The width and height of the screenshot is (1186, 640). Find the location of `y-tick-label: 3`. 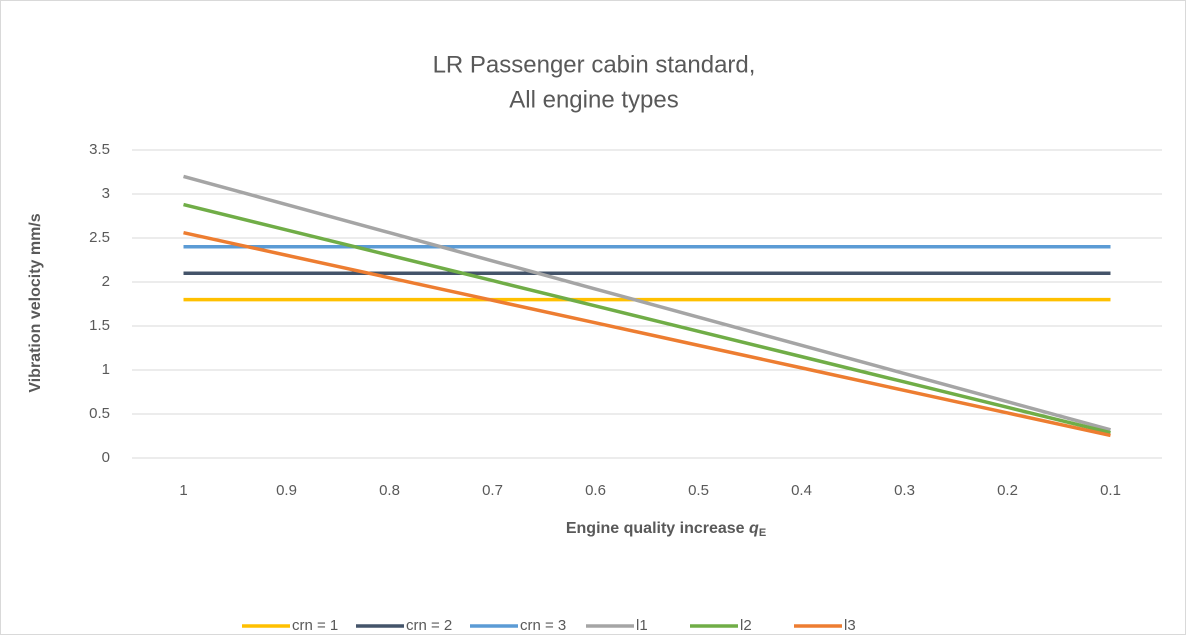

y-tick-label: 3 is located at coordinates (106, 193).